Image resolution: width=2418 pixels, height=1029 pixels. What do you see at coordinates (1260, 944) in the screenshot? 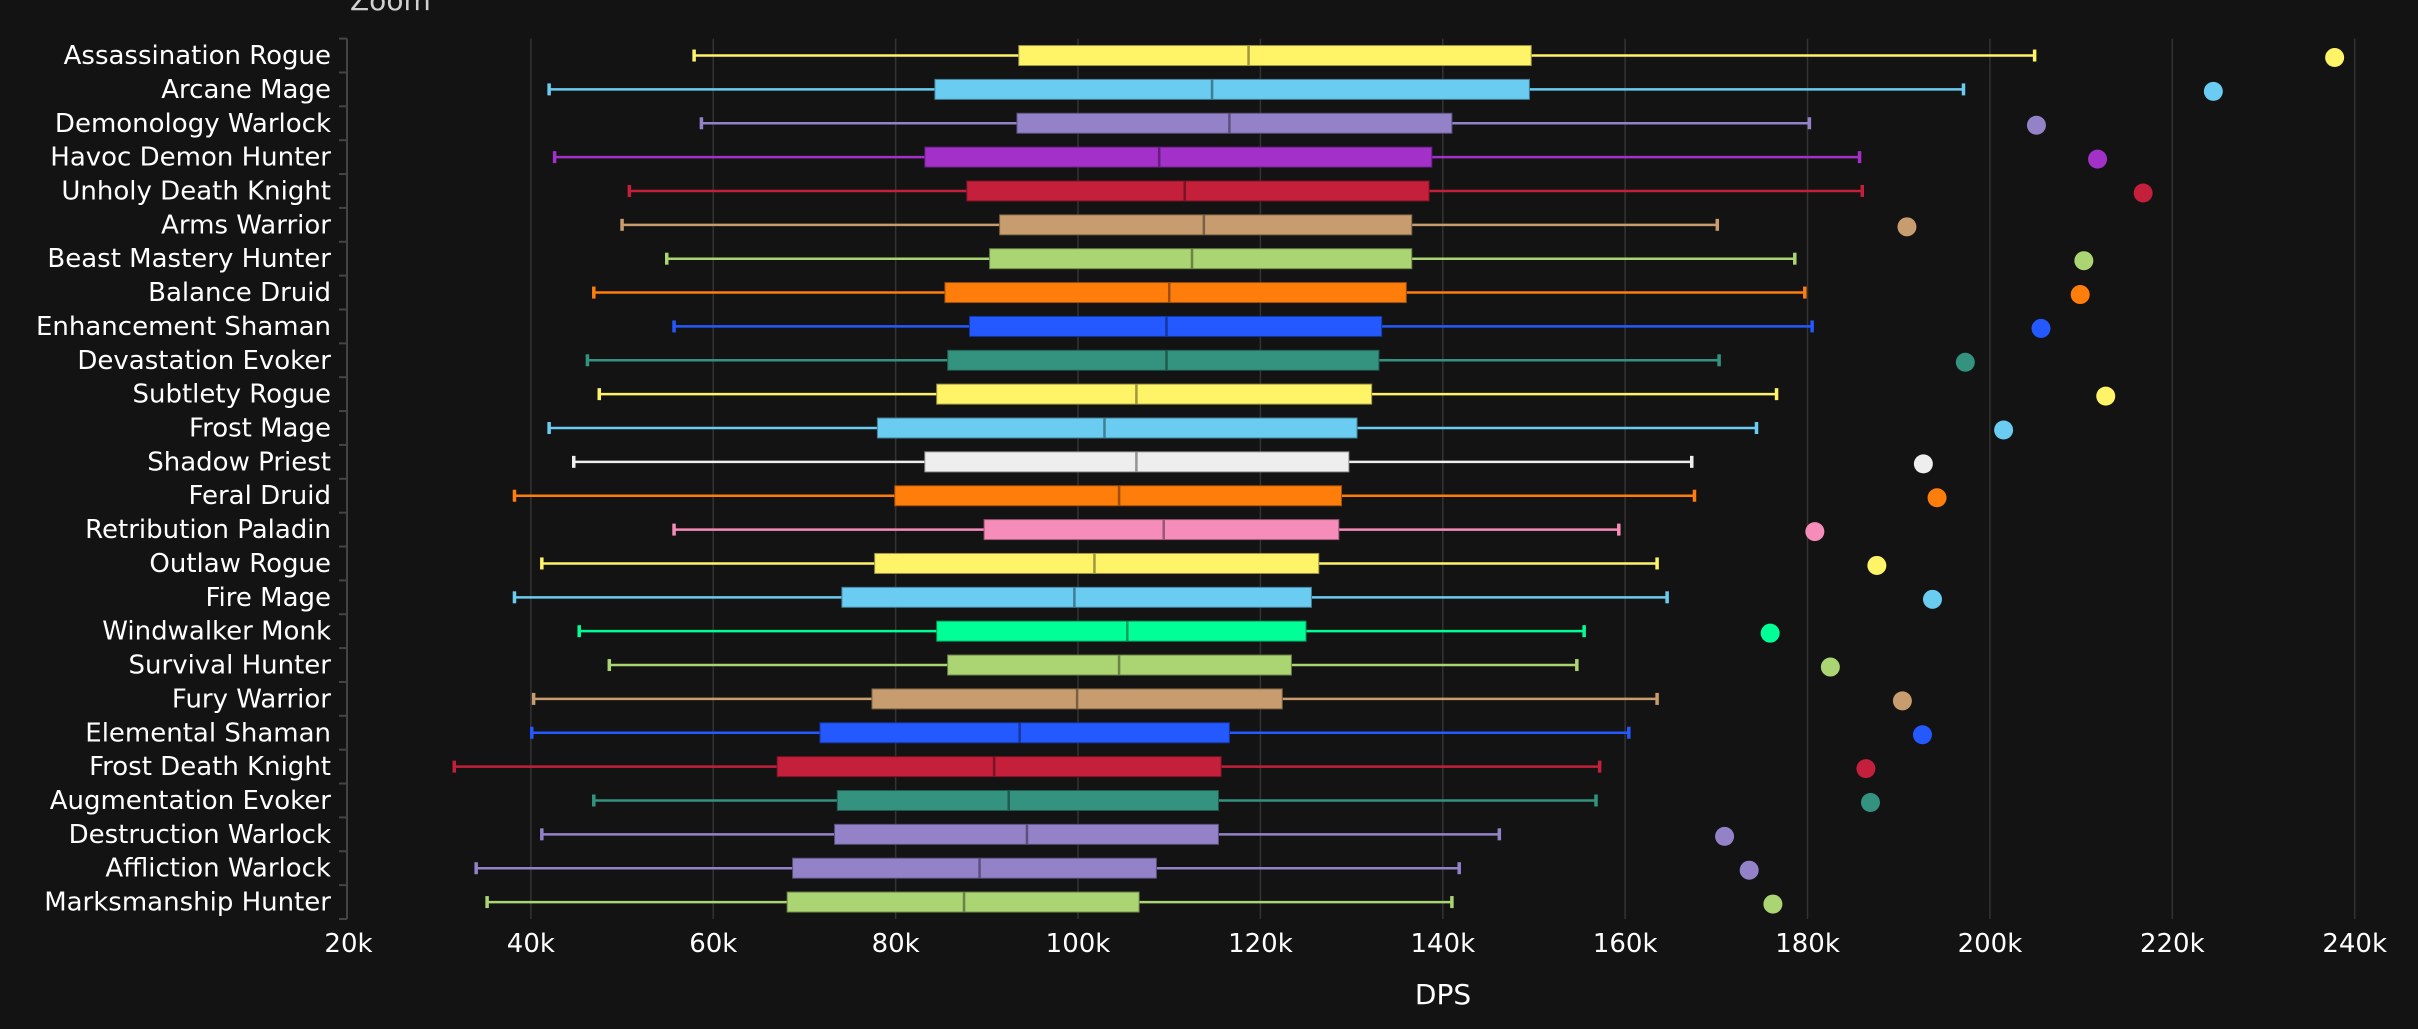
I see `x-tick-label: 120k` at bounding box center [1260, 944].